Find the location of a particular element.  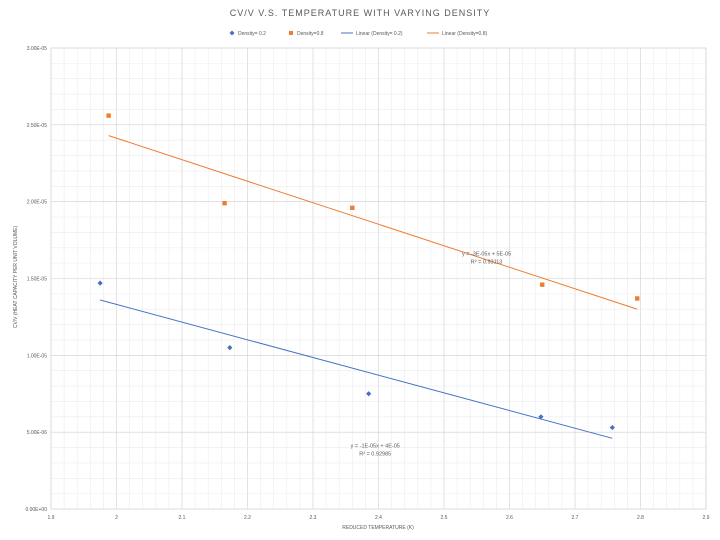

y-tick-label: 5.00E-06 is located at coordinates (37, 433).